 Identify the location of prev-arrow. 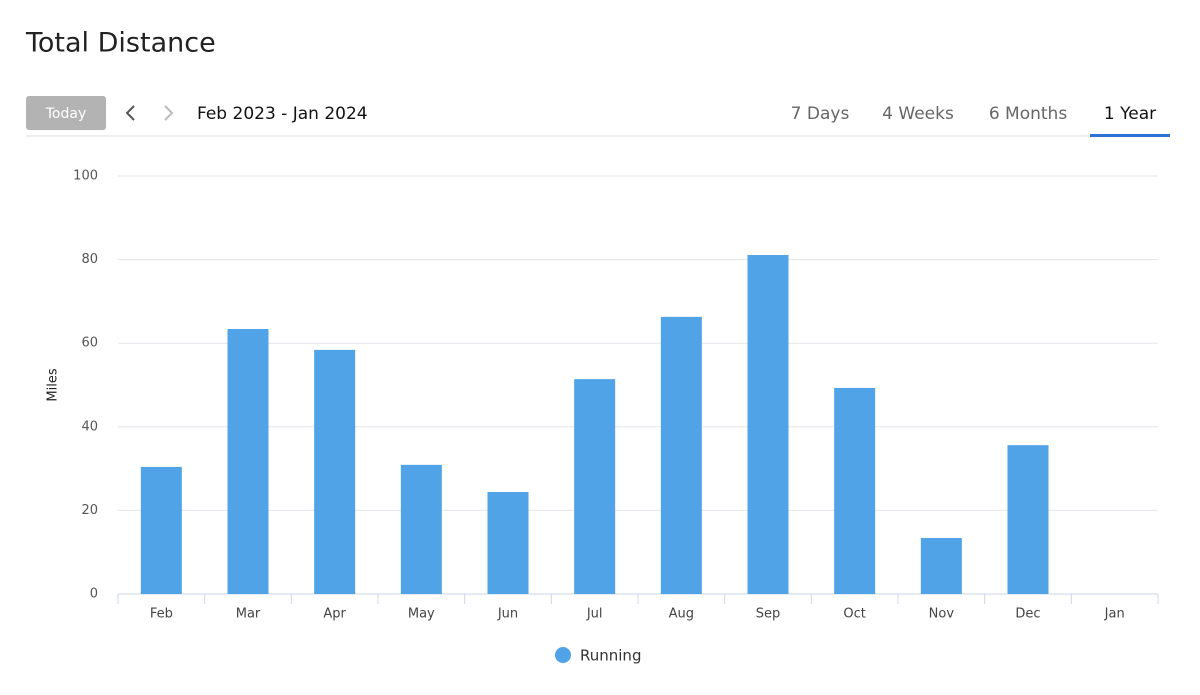
(130, 113).